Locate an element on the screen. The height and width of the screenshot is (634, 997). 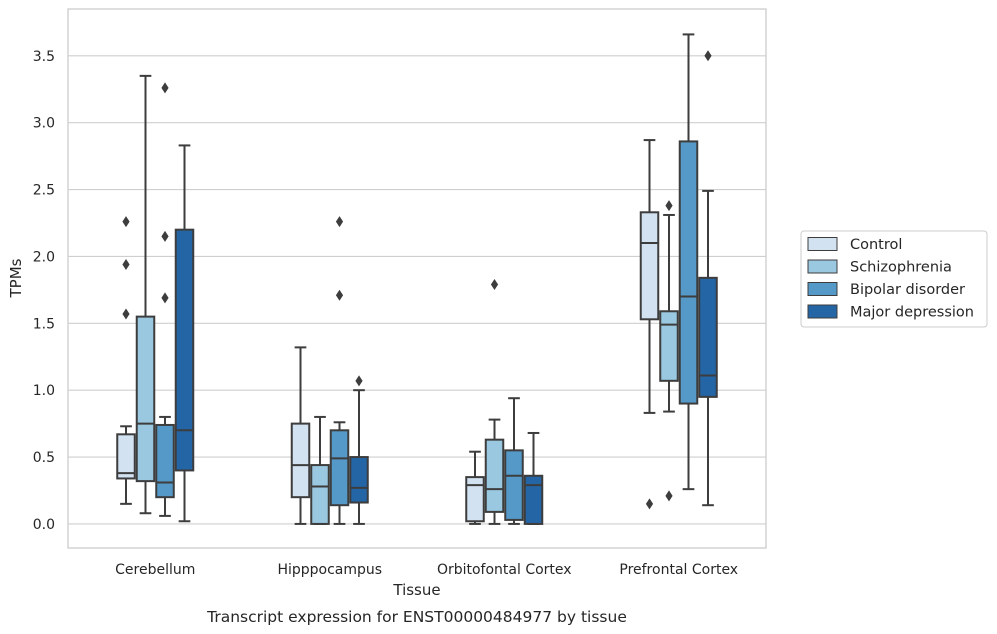
y-tick-label: 2.0 is located at coordinates (44, 257).